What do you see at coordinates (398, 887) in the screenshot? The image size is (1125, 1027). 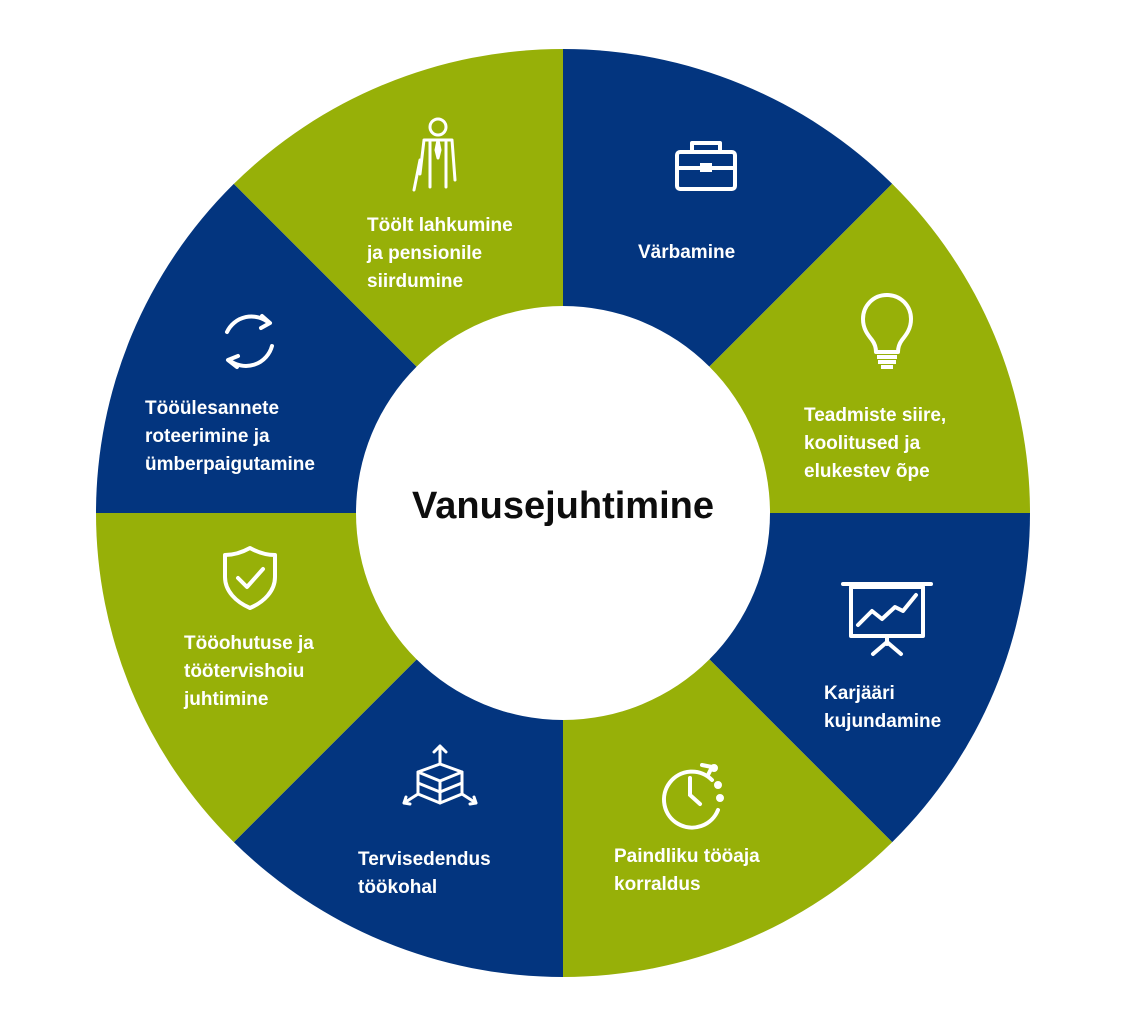 I see `segment-label-line: töökohal` at bounding box center [398, 887].